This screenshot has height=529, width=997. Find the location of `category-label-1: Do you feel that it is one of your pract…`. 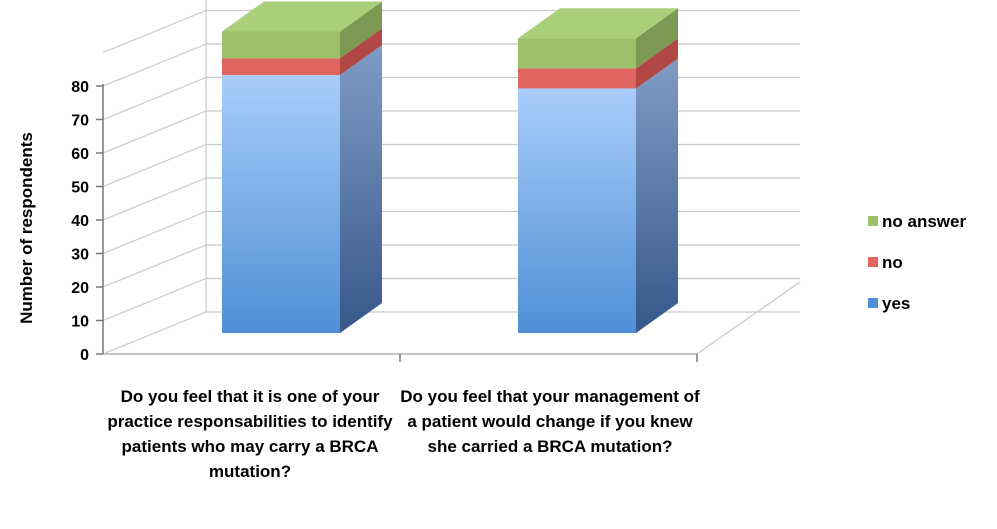

category-label-1: Do you feel that it is one of your pract… is located at coordinates (250, 434).